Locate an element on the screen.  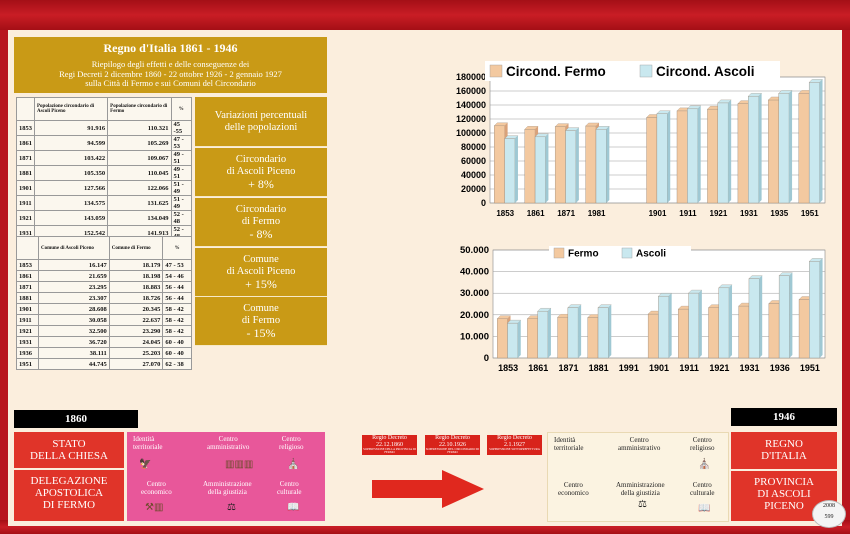
table-cell: 91.916 is located at coordinates (71, 128).